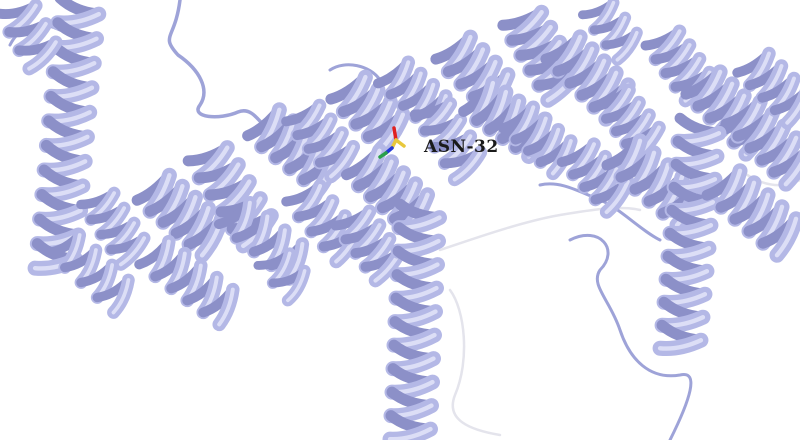 The height and width of the screenshot is (440, 800). Describe the element at coordinates (67, 138) in the screenshot. I see `helix-left-long` at that location.